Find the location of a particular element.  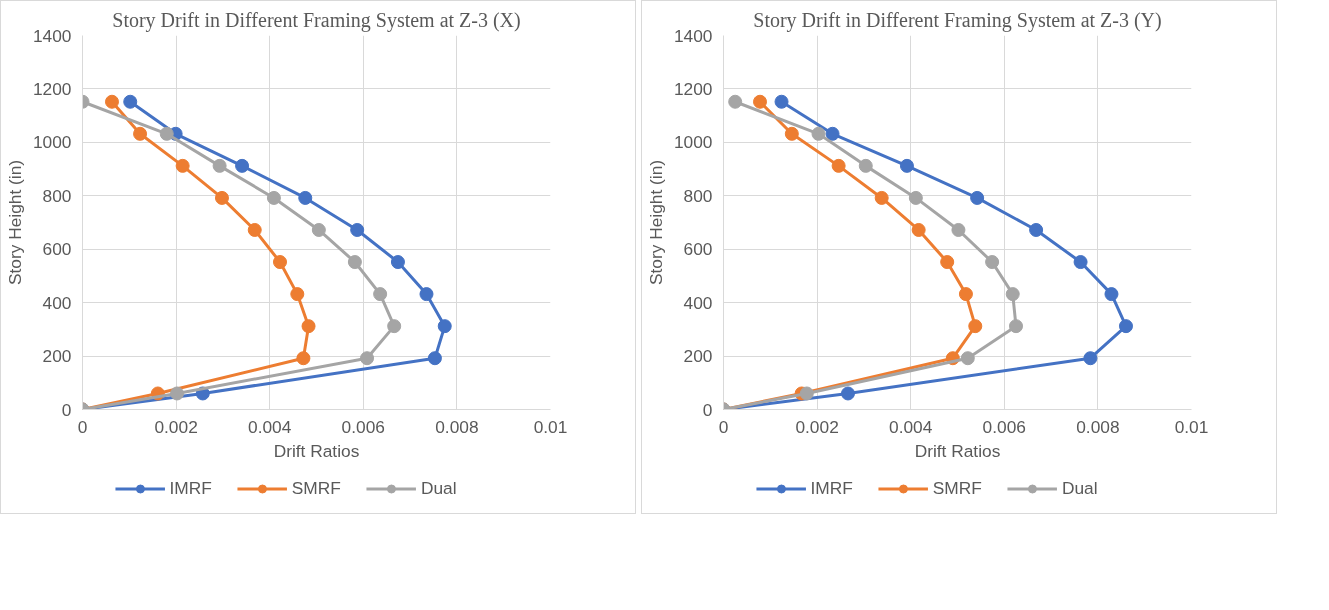

chart-title: Story Drift in Different Framing System at Z-3 (X) is located at coordinates (316, 20).